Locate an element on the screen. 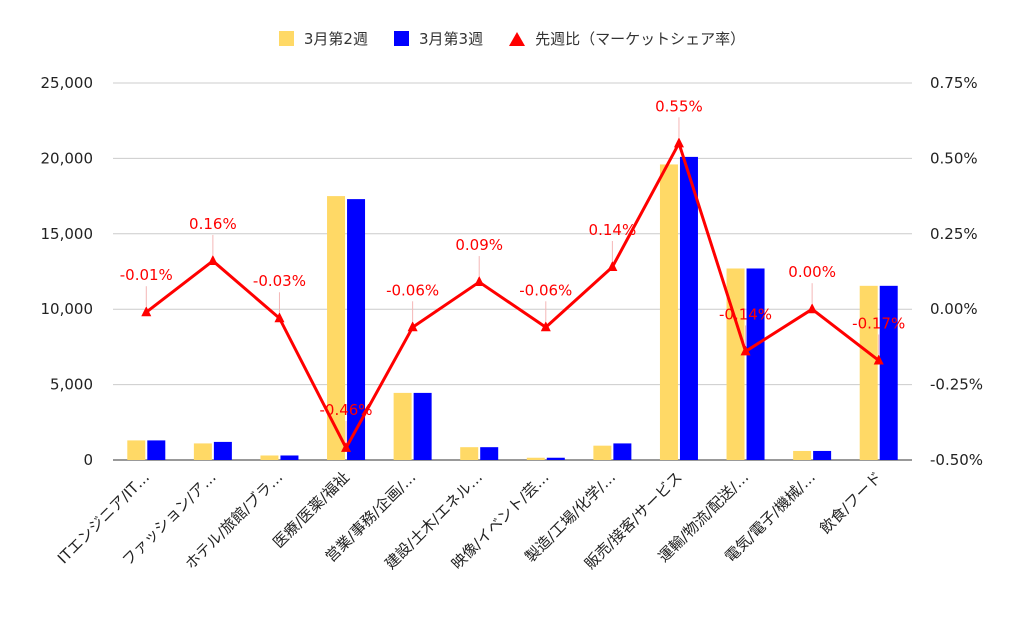  left-axis-ticks: 0 5,000 10,000 15,000 20,000 25,000 is located at coordinates (67, 271).